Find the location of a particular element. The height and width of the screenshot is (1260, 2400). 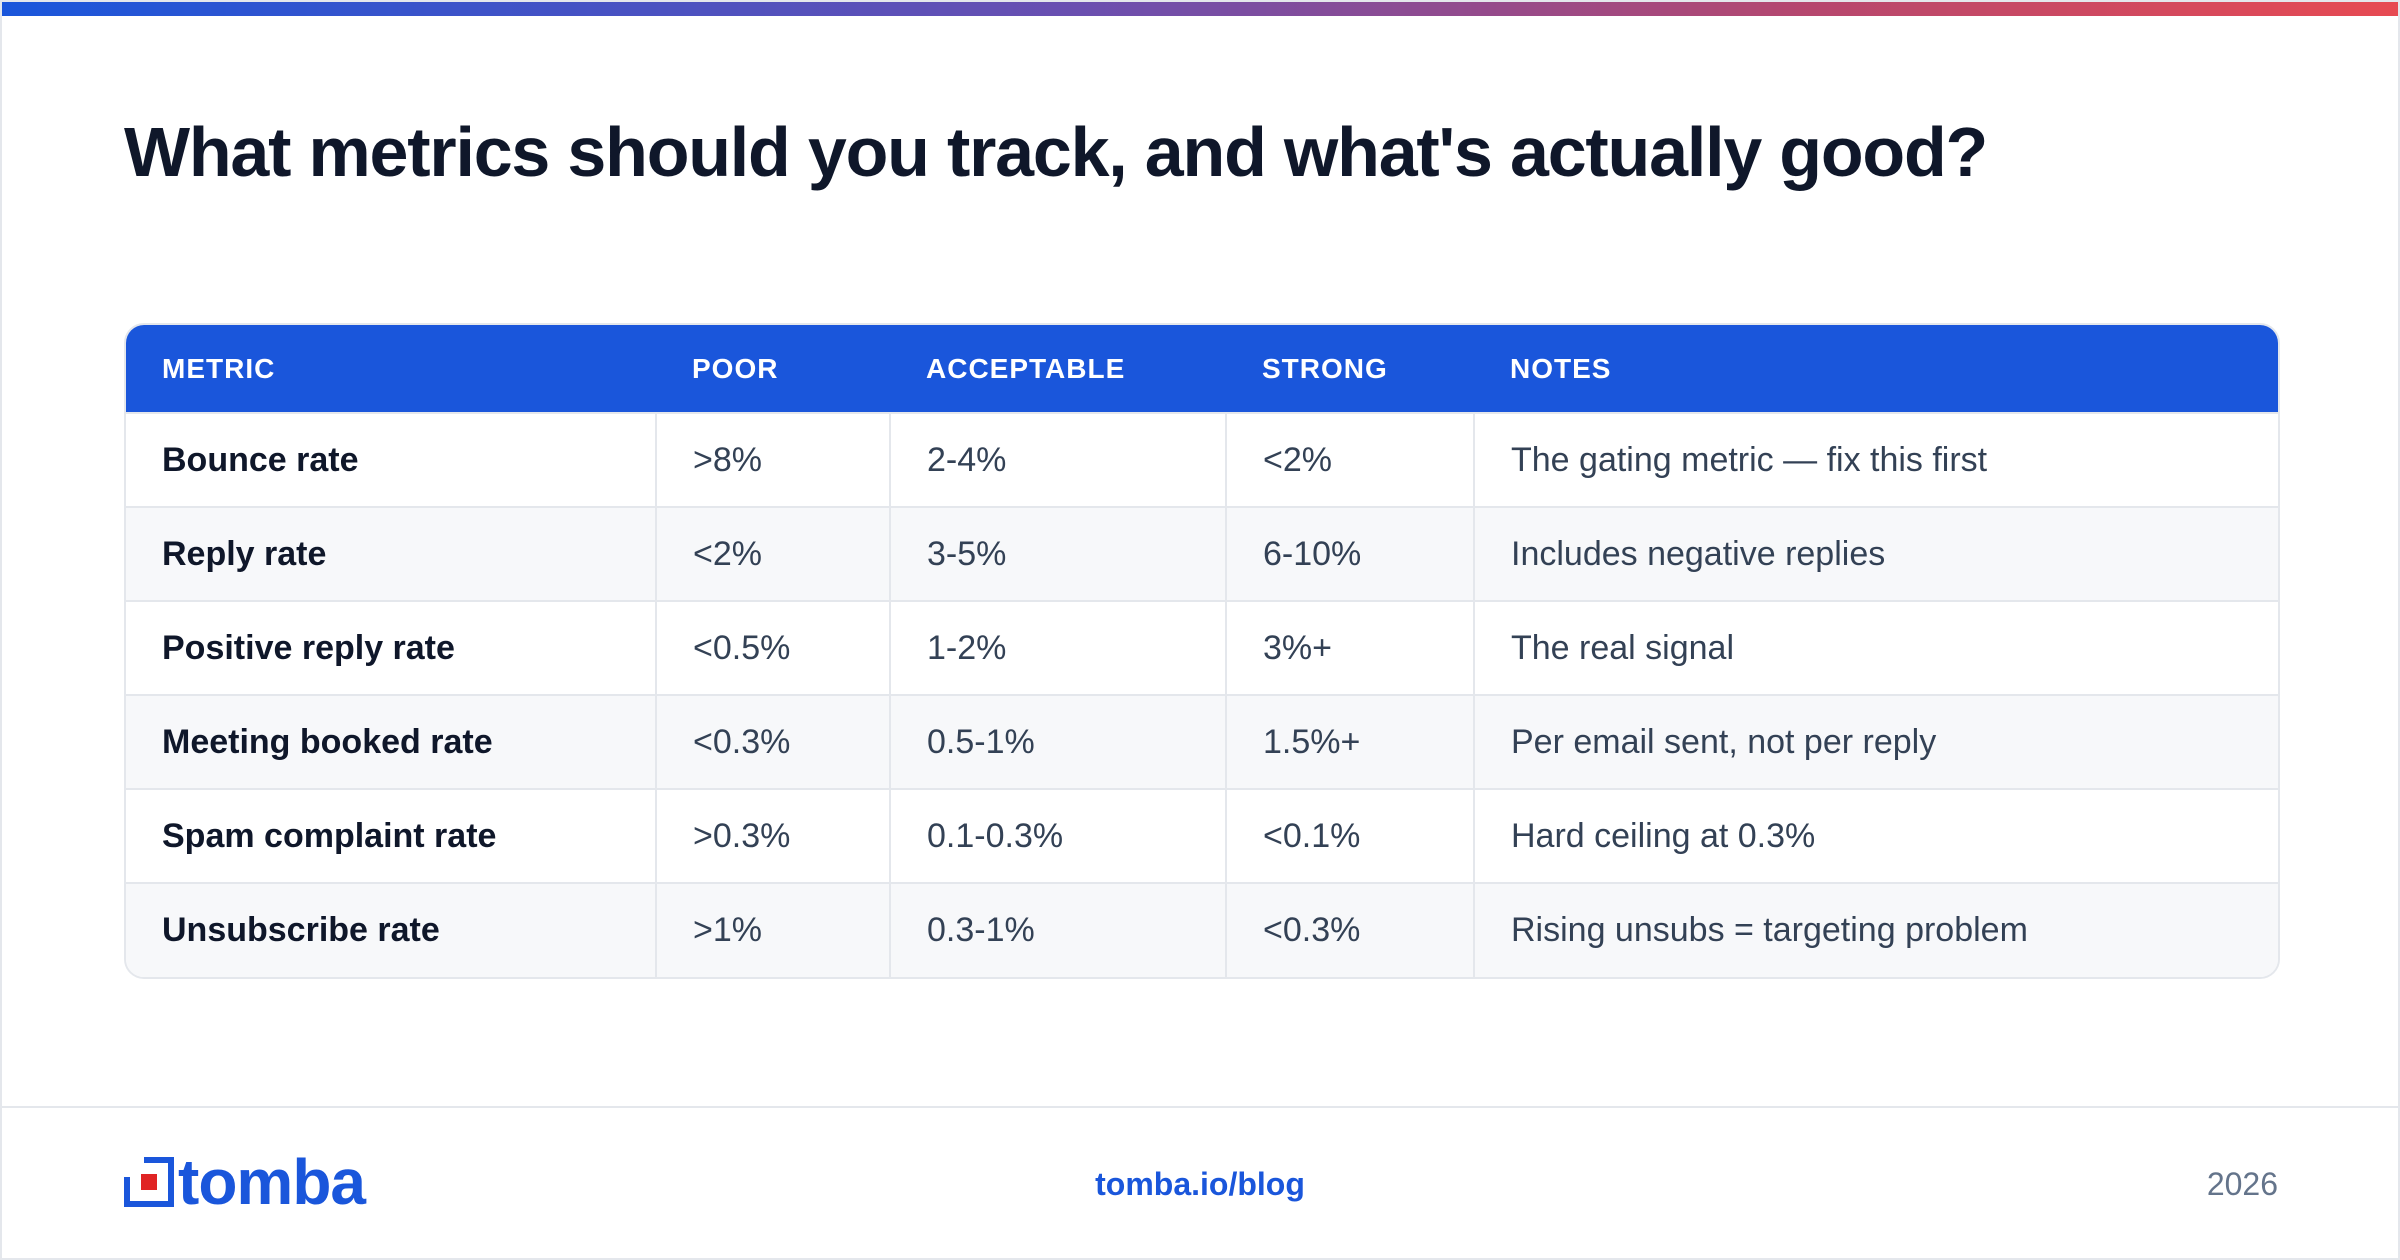

tomba-logo: tomba is located at coordinates (245, 1182).